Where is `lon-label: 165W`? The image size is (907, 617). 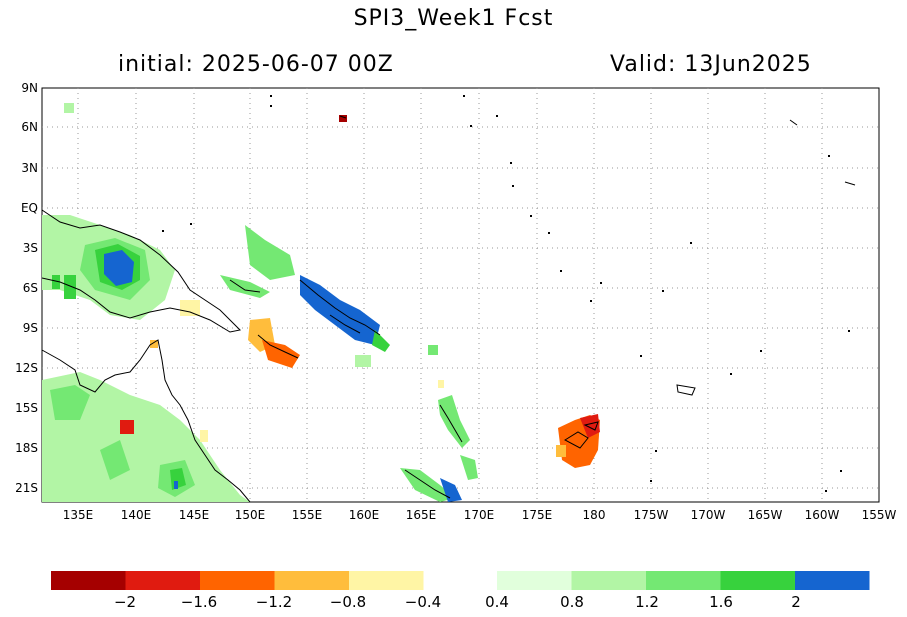
lon-label: 165W is located at coordinates (765, 515).